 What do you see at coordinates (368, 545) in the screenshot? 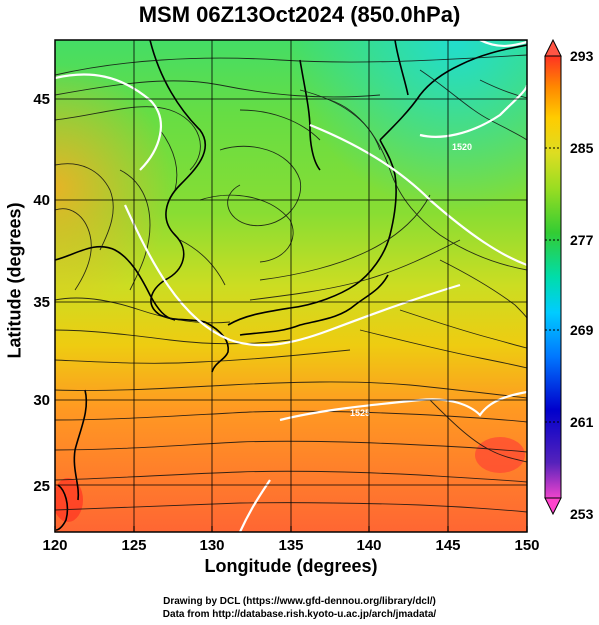
I see `x-tick-140: 140` at bounding box center [368, 545].